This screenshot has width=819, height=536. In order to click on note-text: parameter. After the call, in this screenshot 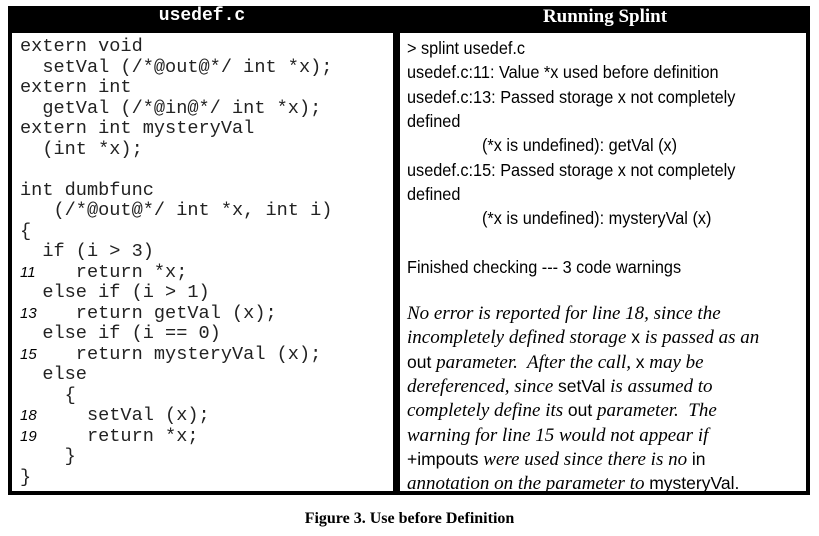, I will do `click(533, 362)`.